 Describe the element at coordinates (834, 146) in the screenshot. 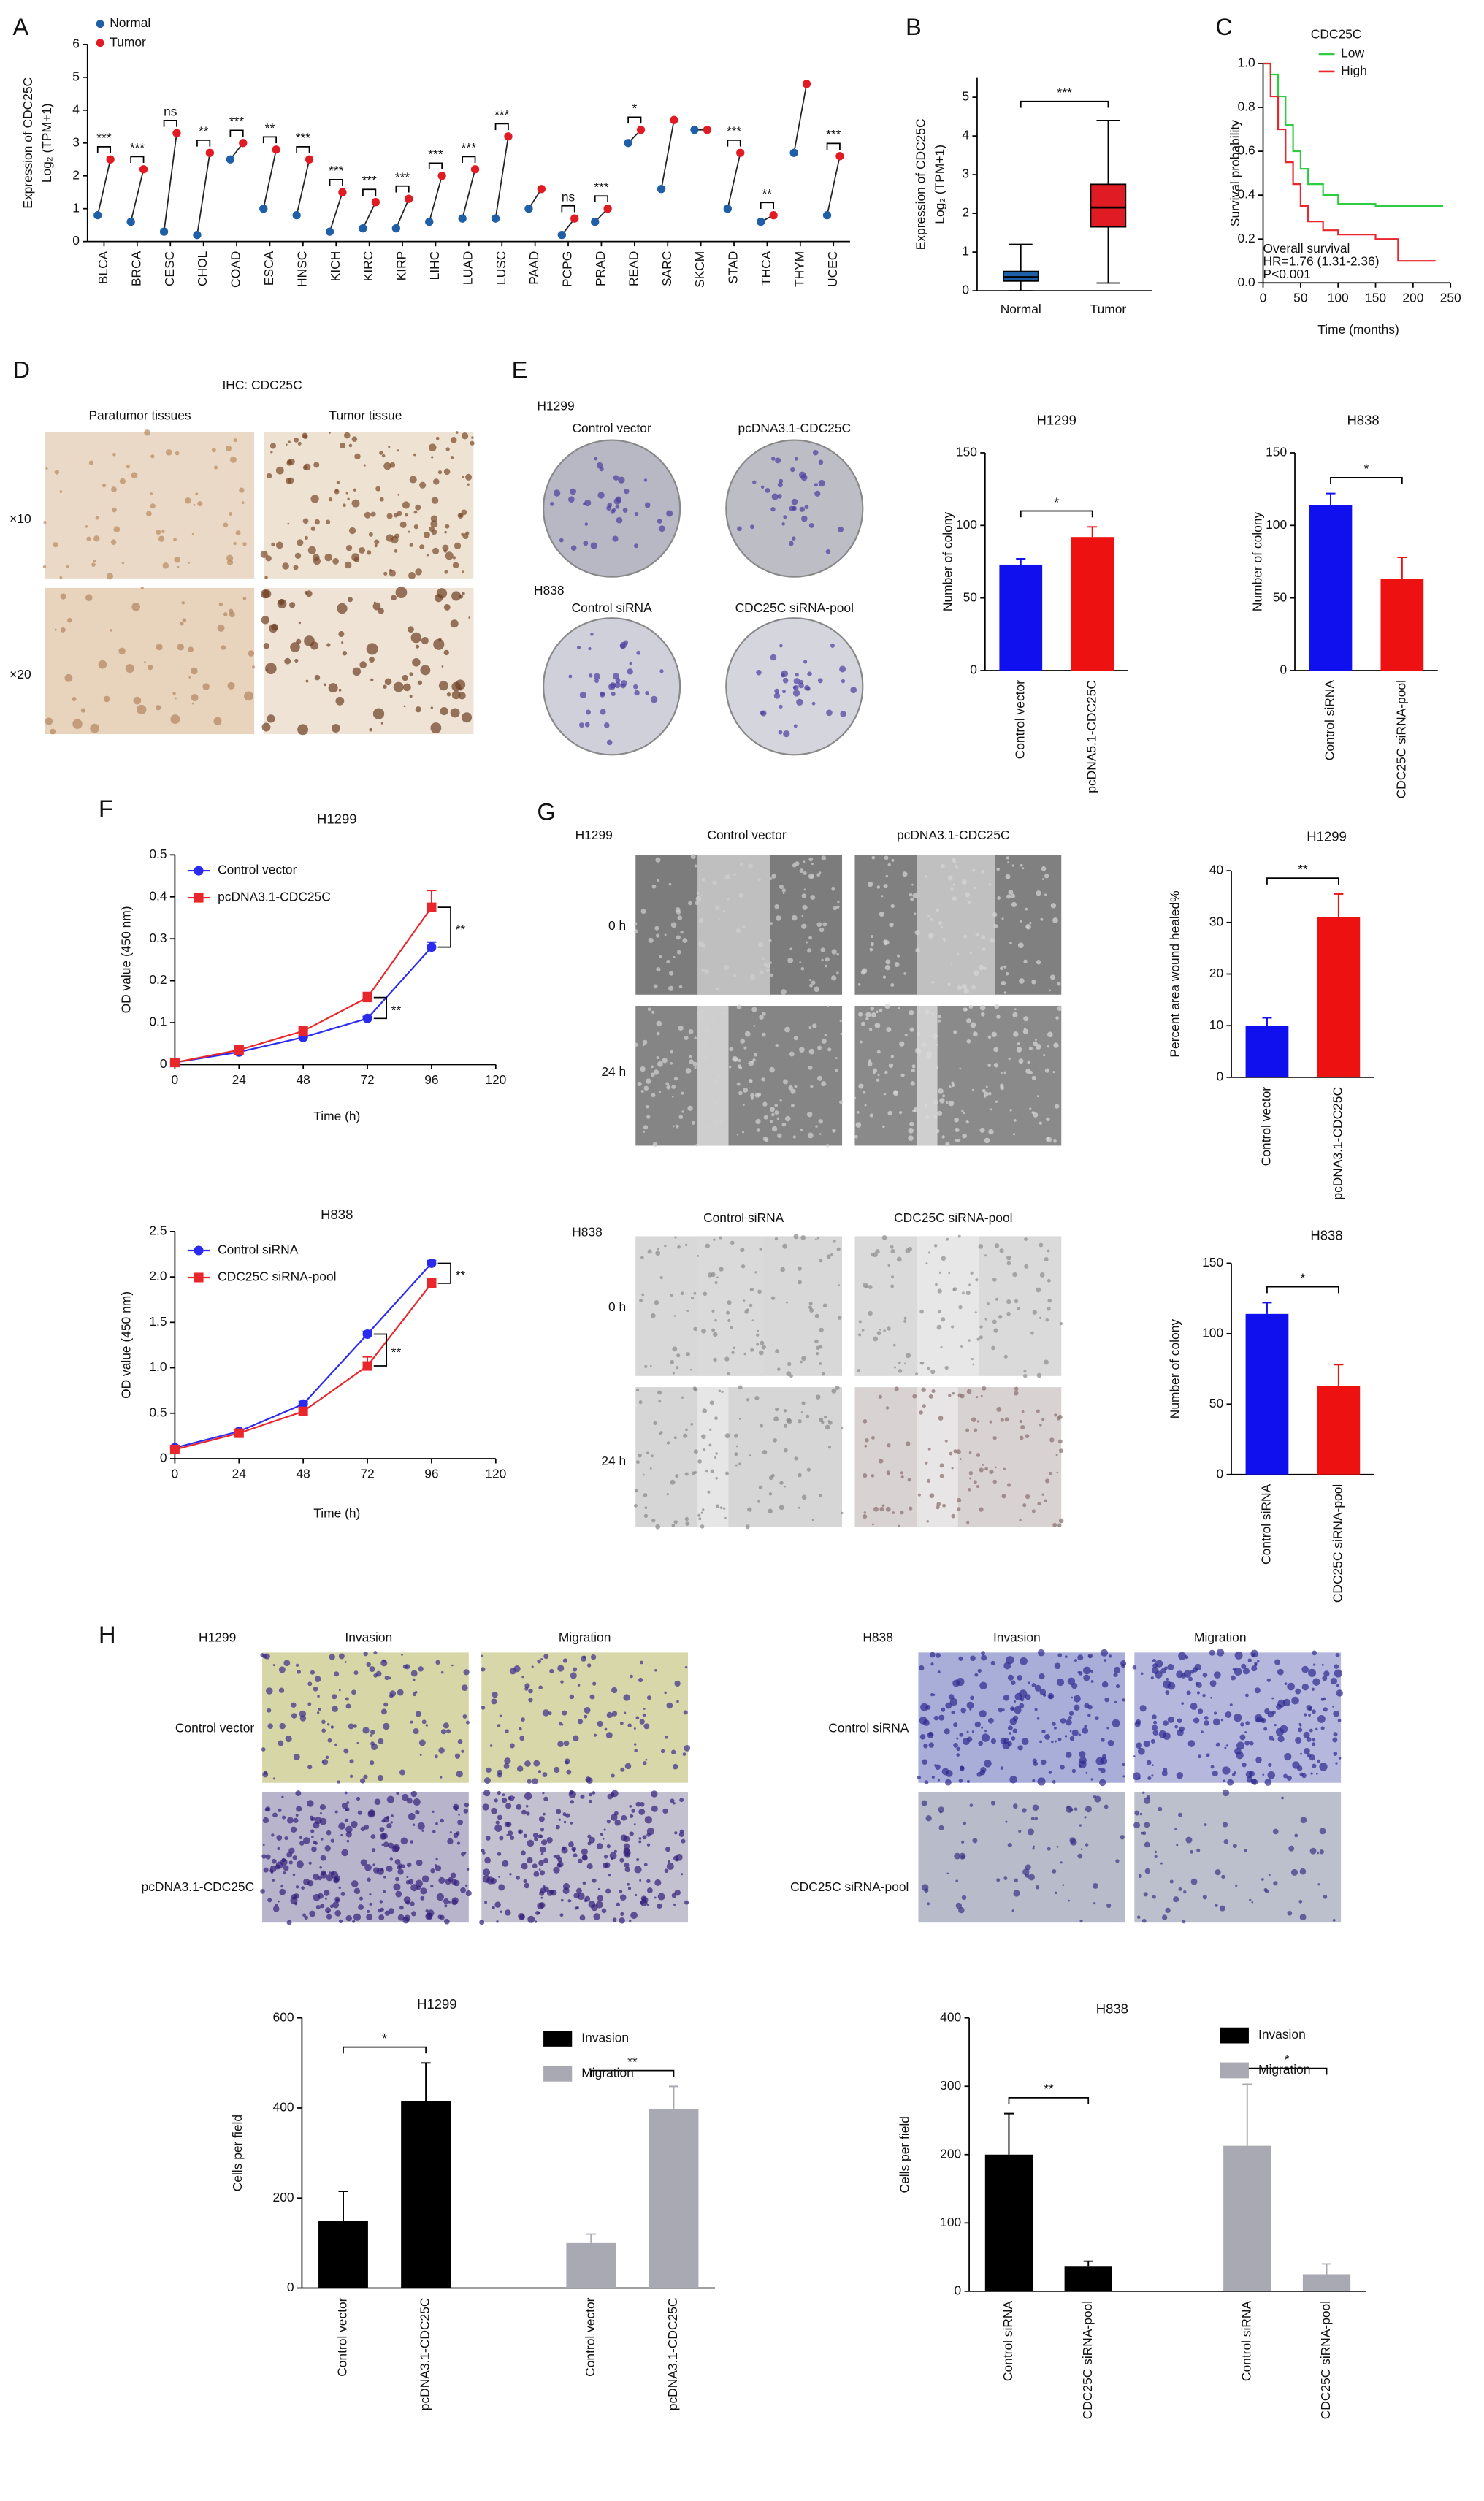

I see `significance-bracket` at that location.